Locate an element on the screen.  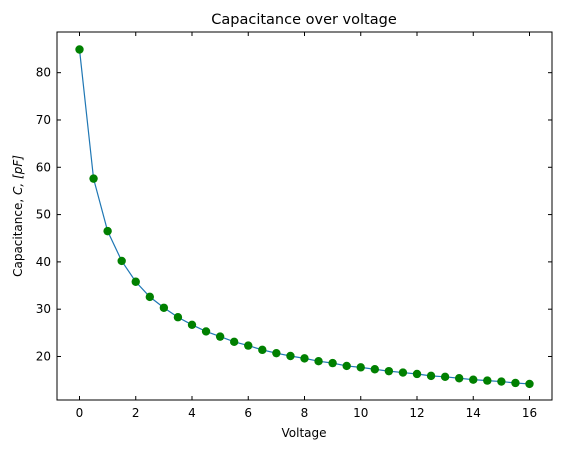
x-tick-label: 16 is located at coordinates (529, 413).